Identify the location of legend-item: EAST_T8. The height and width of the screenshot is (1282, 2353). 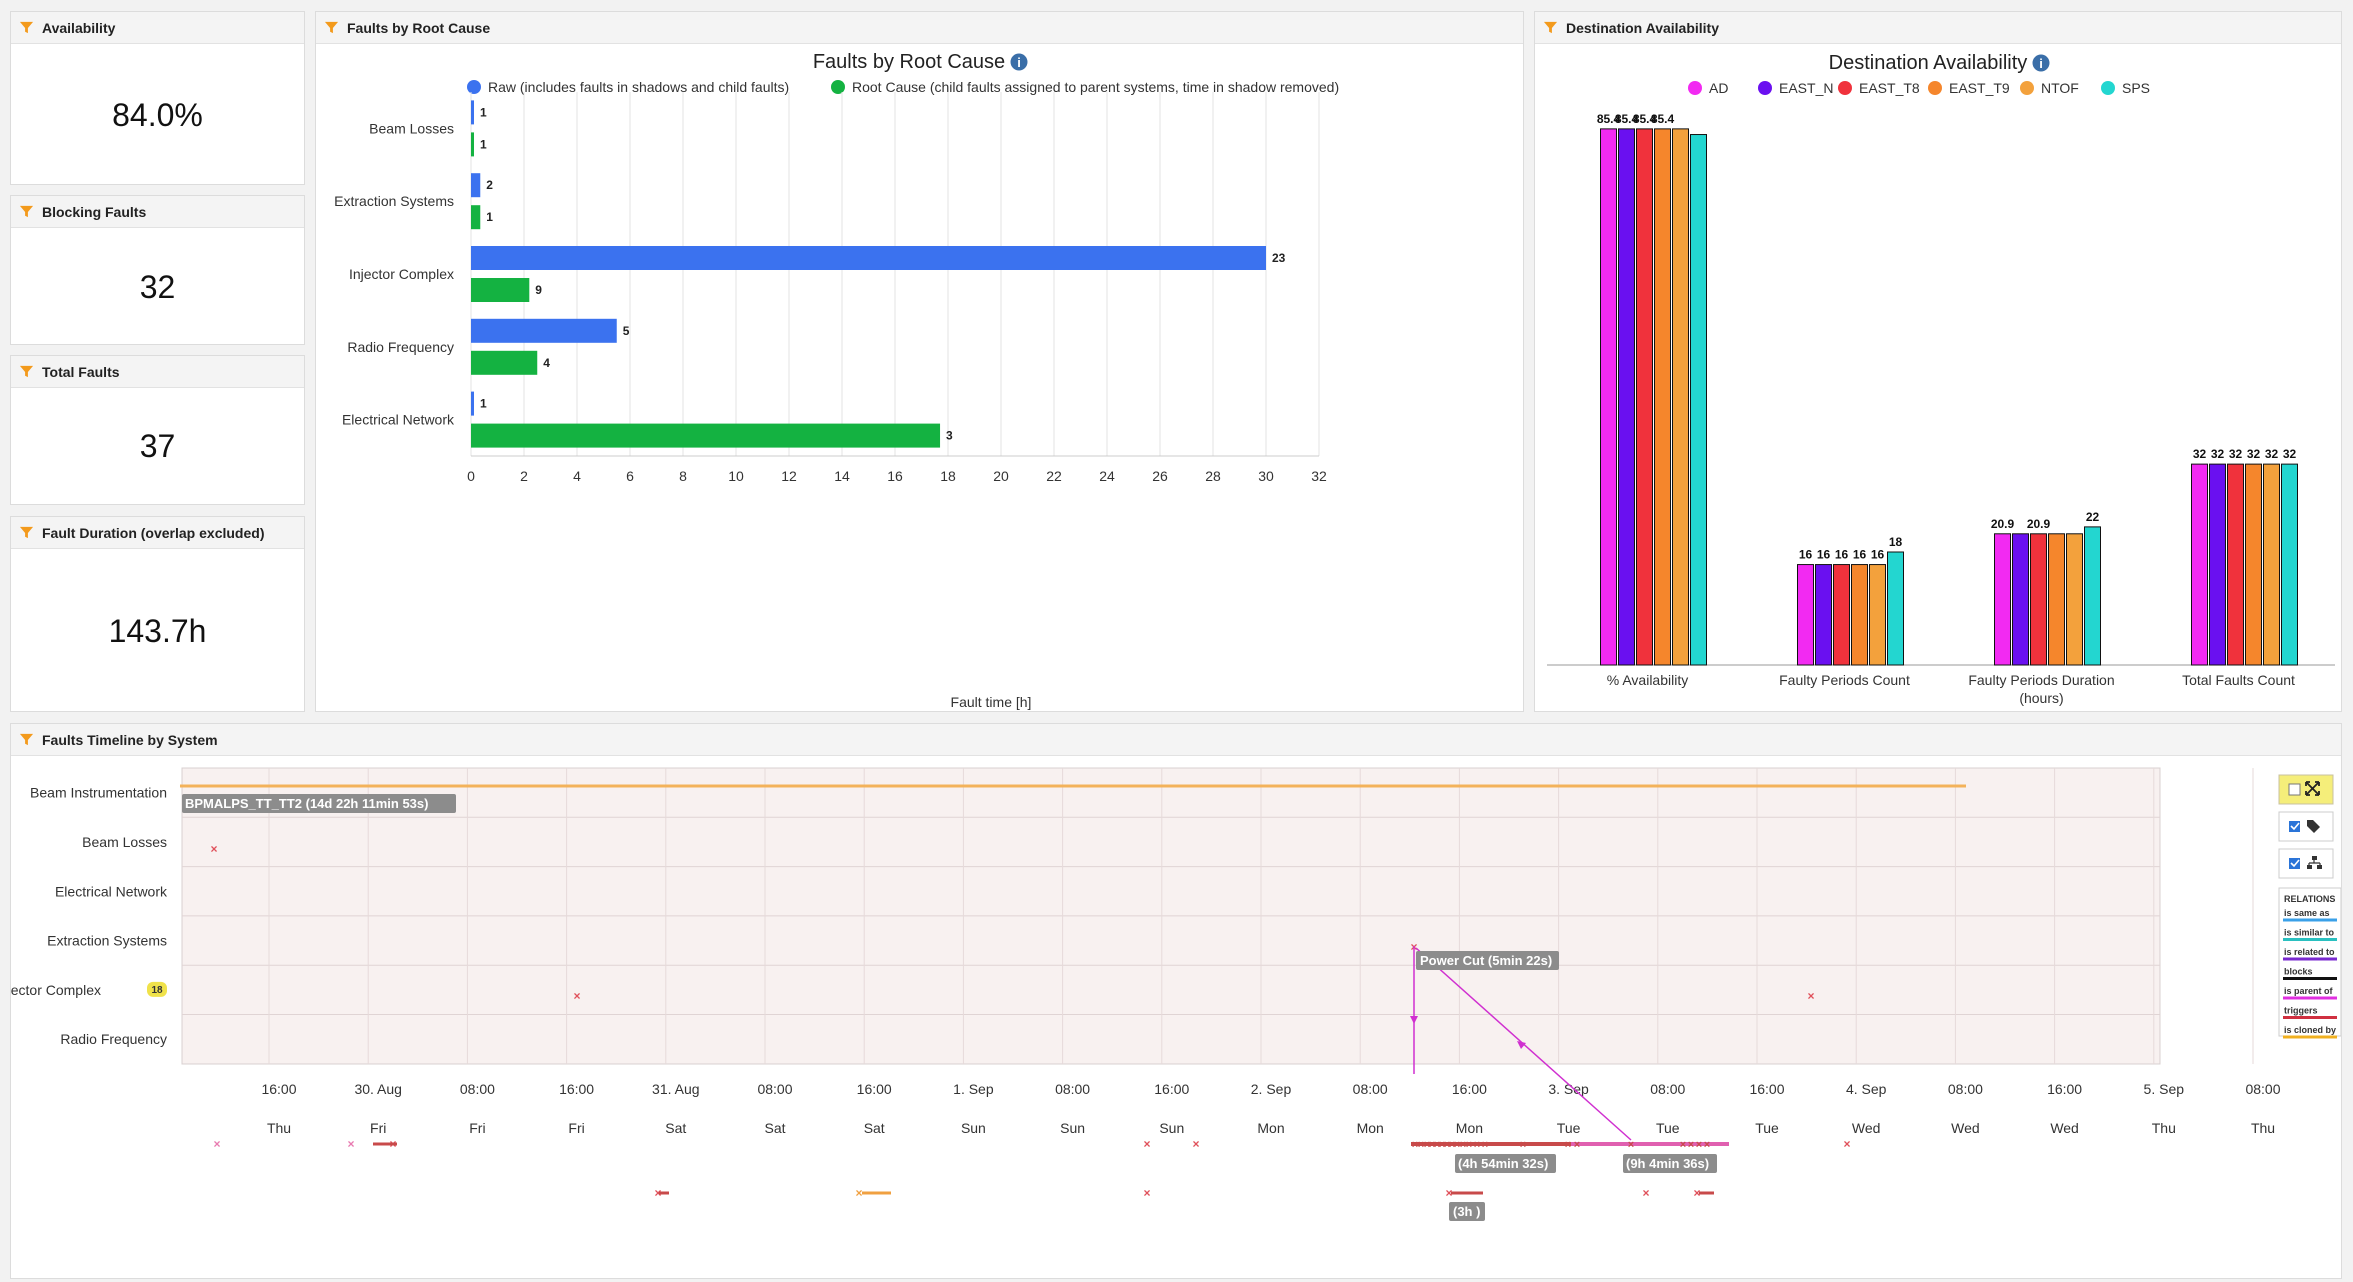
(1879, 88).